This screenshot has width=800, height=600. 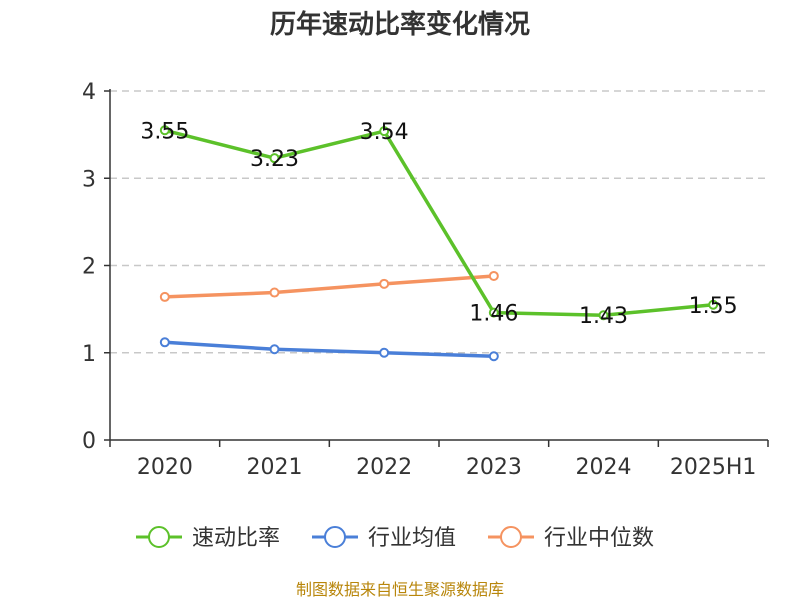 I want to click on chart-title: 历年速动比率变化情况, so click(x=400, y=24).